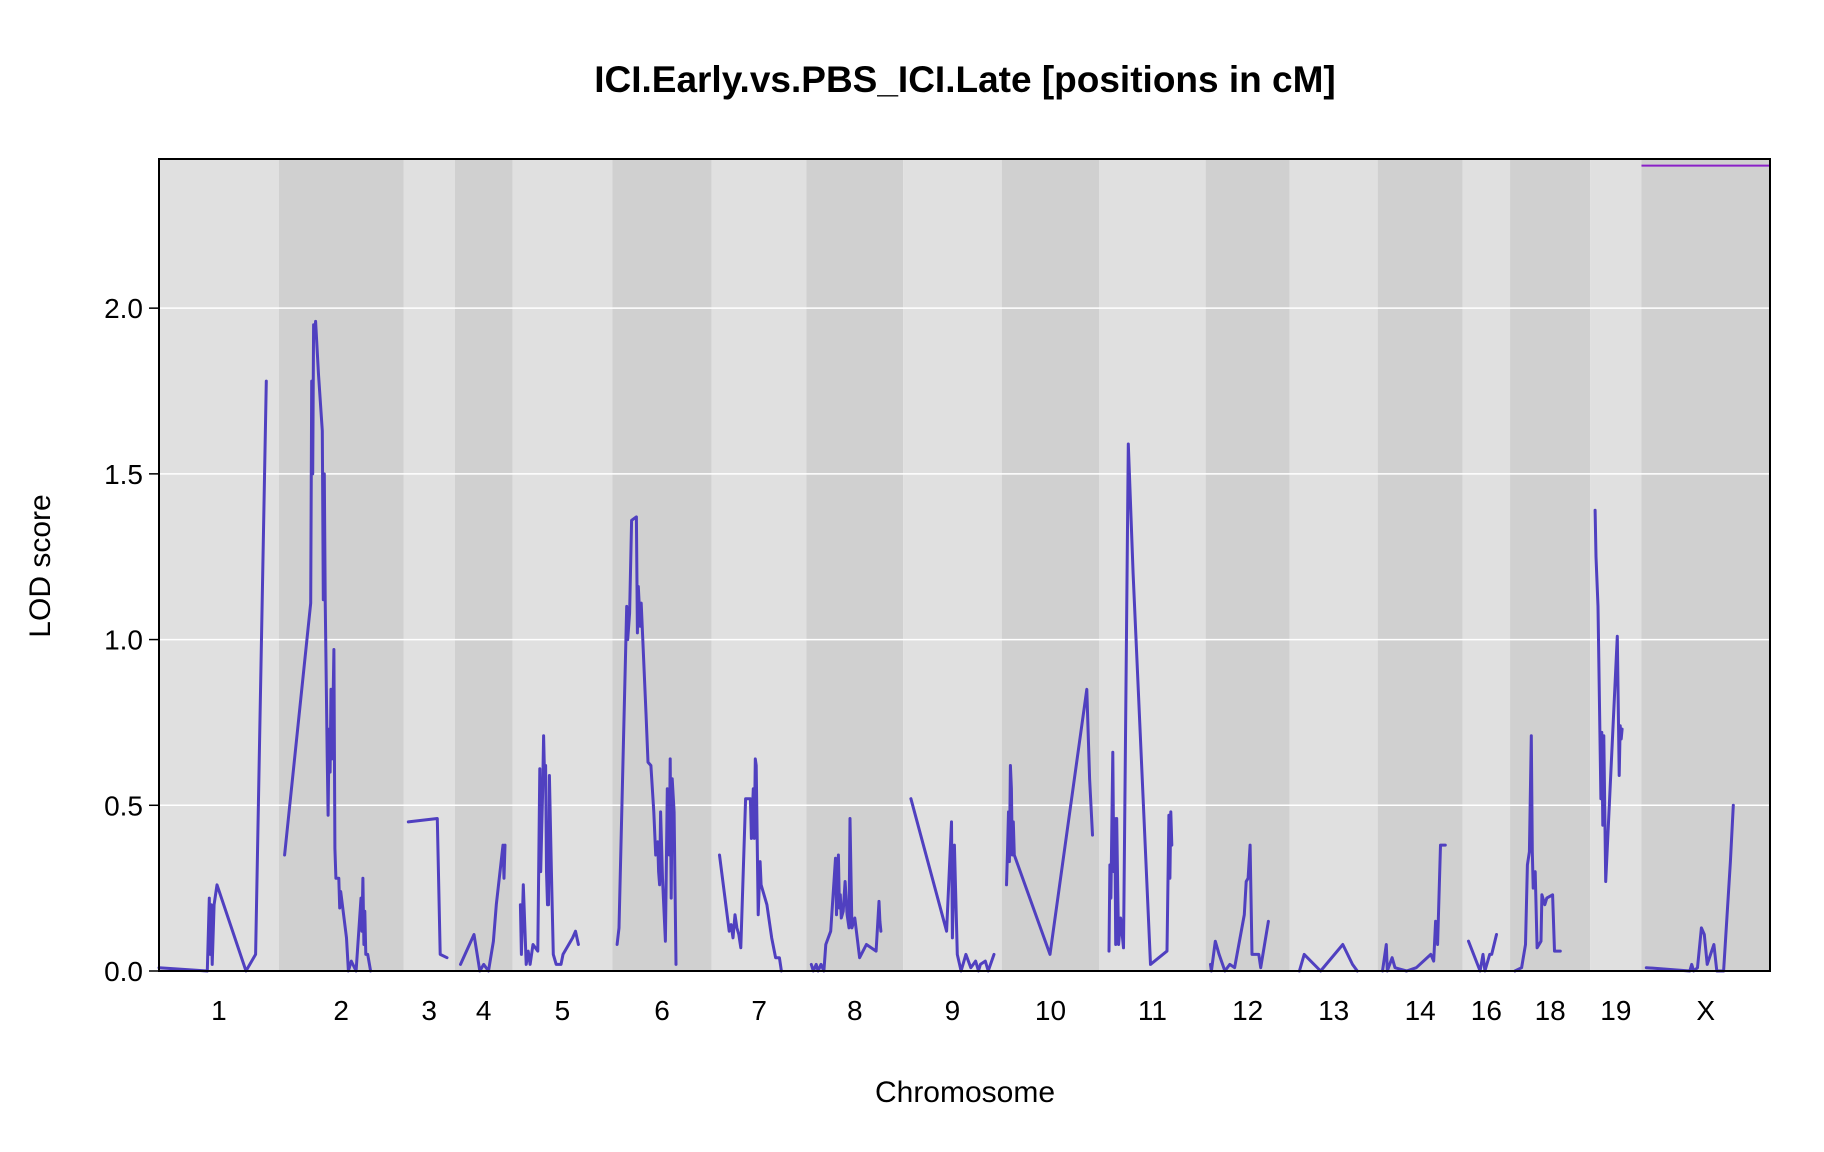  What do you see at coordinates (1050, 1010) in the screenshot?
I see `x-tick-label-chr-10: 10` at bounding box center [1050, 1010].